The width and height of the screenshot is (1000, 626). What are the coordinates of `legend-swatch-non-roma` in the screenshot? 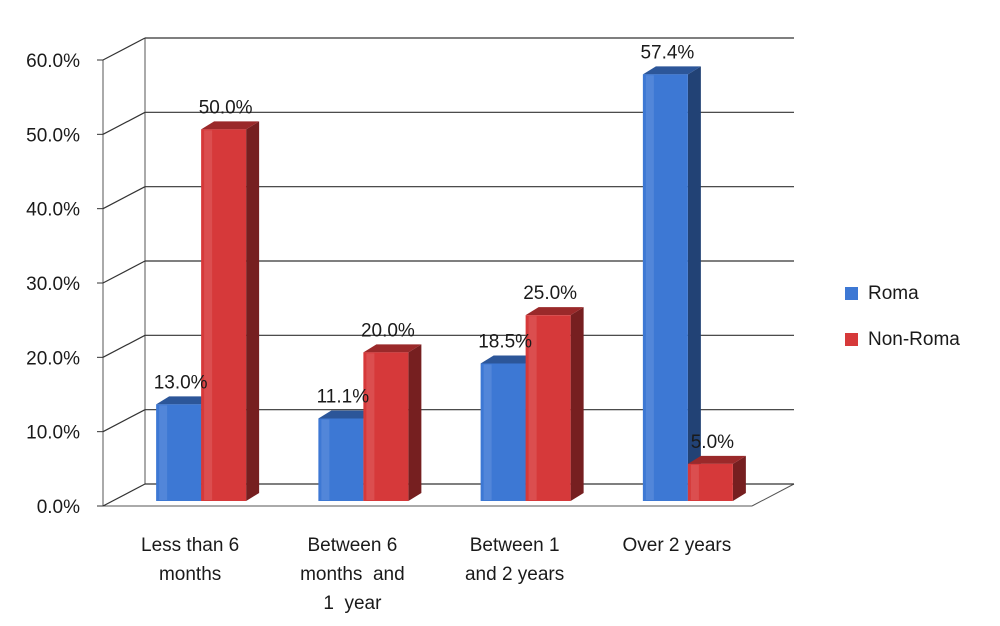 It's located at (851, 339).